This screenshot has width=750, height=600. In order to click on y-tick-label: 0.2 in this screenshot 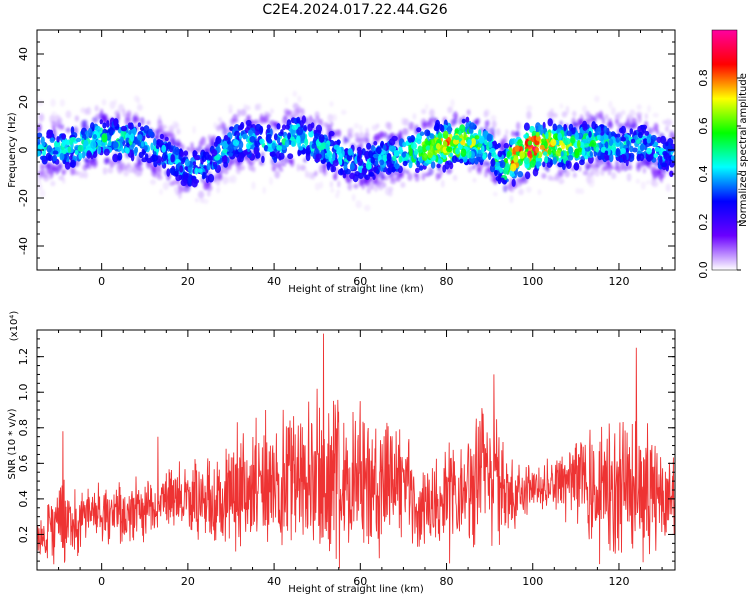, I will do `click(23, 535)`.